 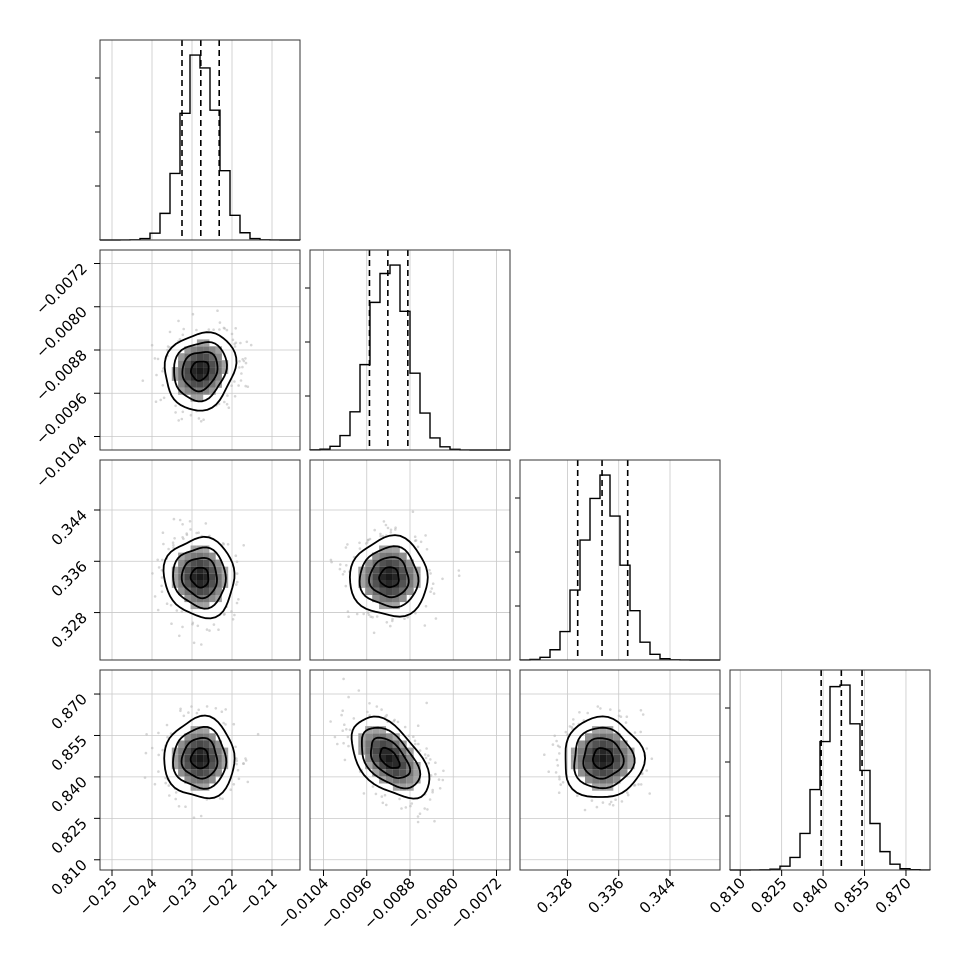 What do you see at coordinates (69, 877) in the screenshot?
I see `y-tick-label-3-0: 0.810` at bounding box center [69, 877].